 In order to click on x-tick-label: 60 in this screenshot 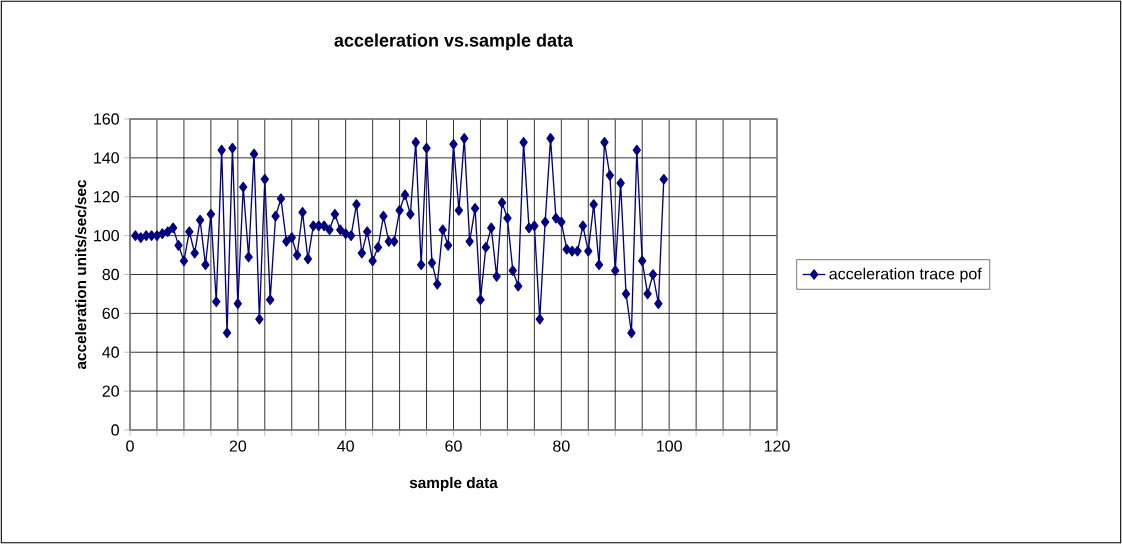, I will do `click(453, 446)`.